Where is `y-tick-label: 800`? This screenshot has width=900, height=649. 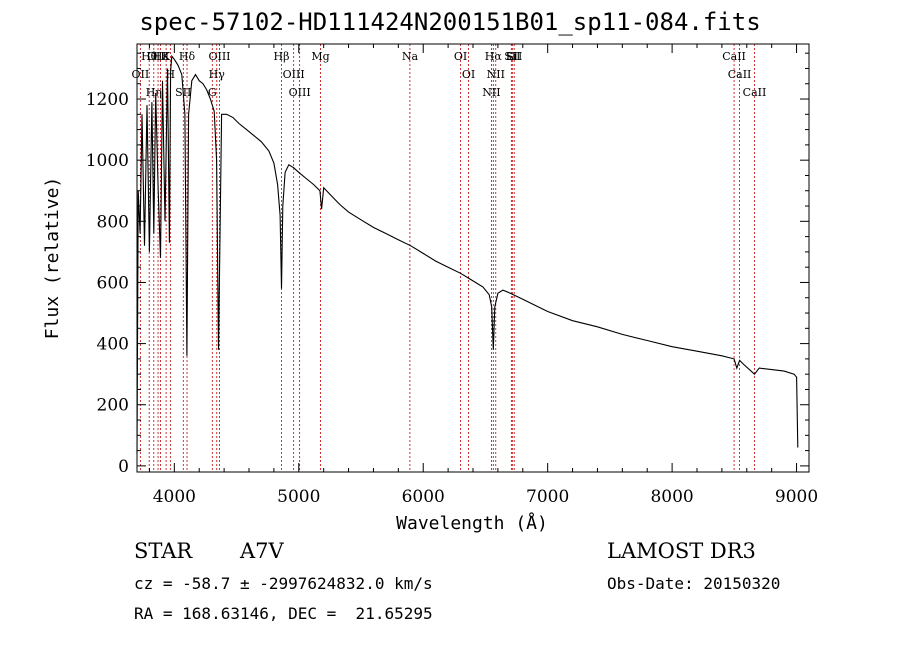 y-tick-label: 800 is located at coordinates (113, 222).